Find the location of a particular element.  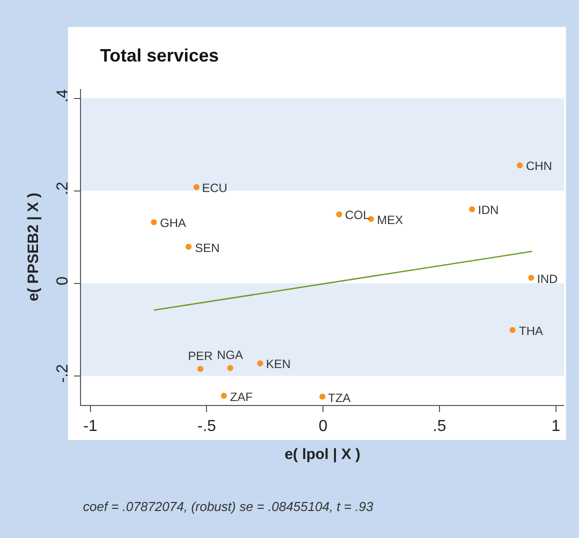

annotation: ECU is located at coordinates (215, 188).